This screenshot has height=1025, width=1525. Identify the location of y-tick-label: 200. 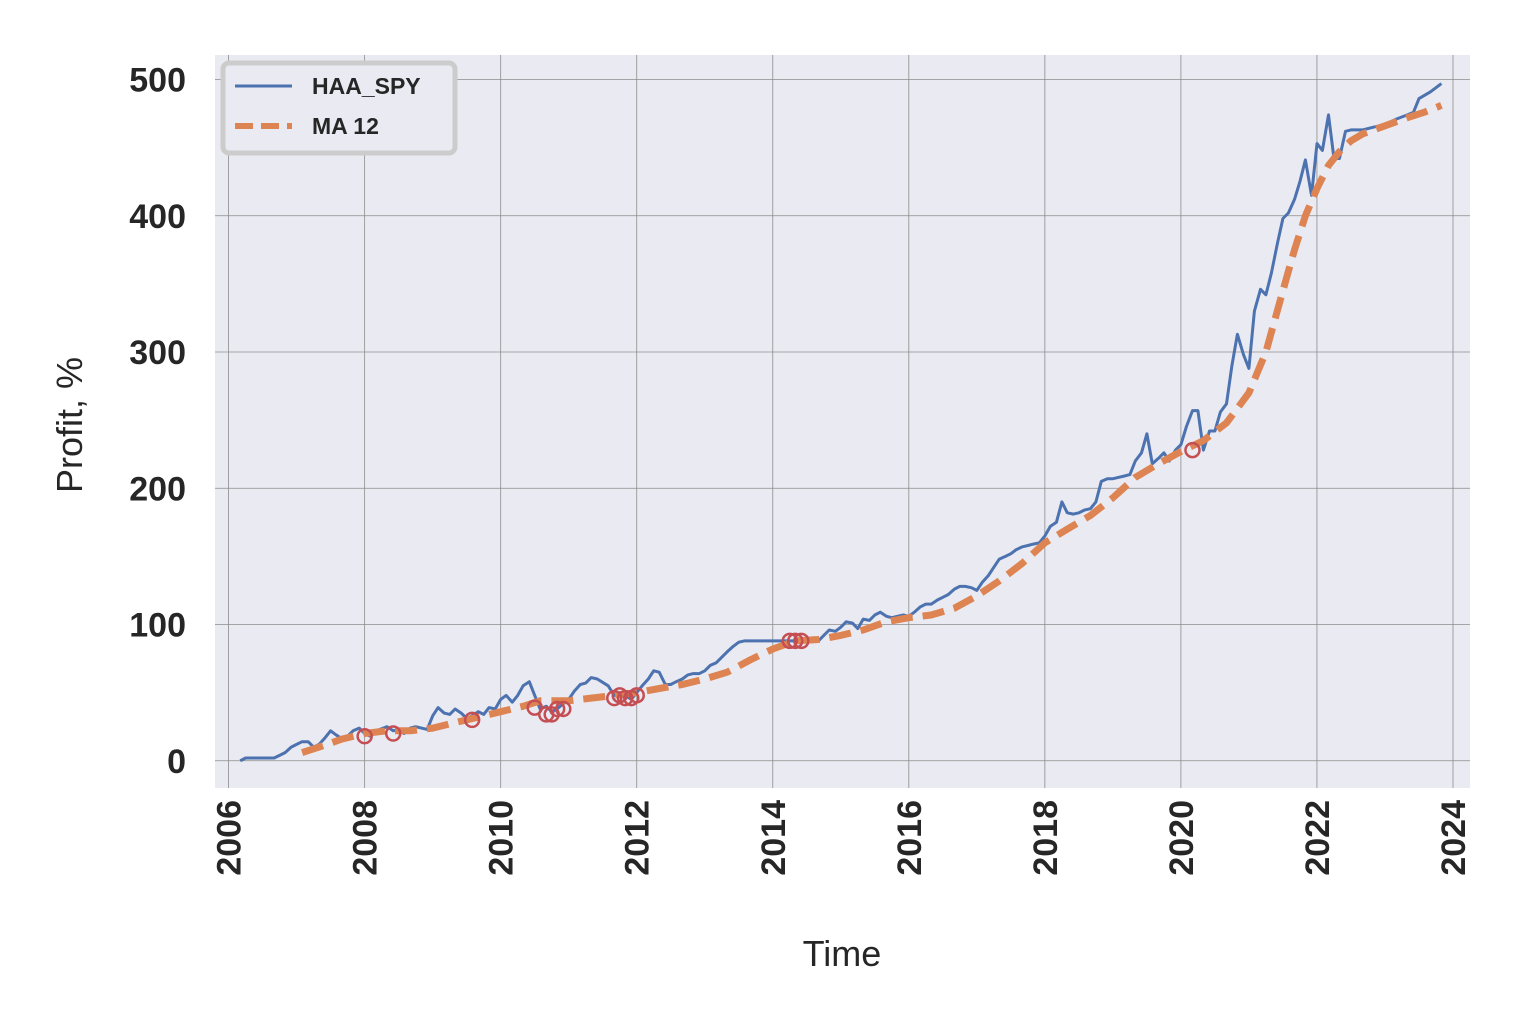
(157, 489).